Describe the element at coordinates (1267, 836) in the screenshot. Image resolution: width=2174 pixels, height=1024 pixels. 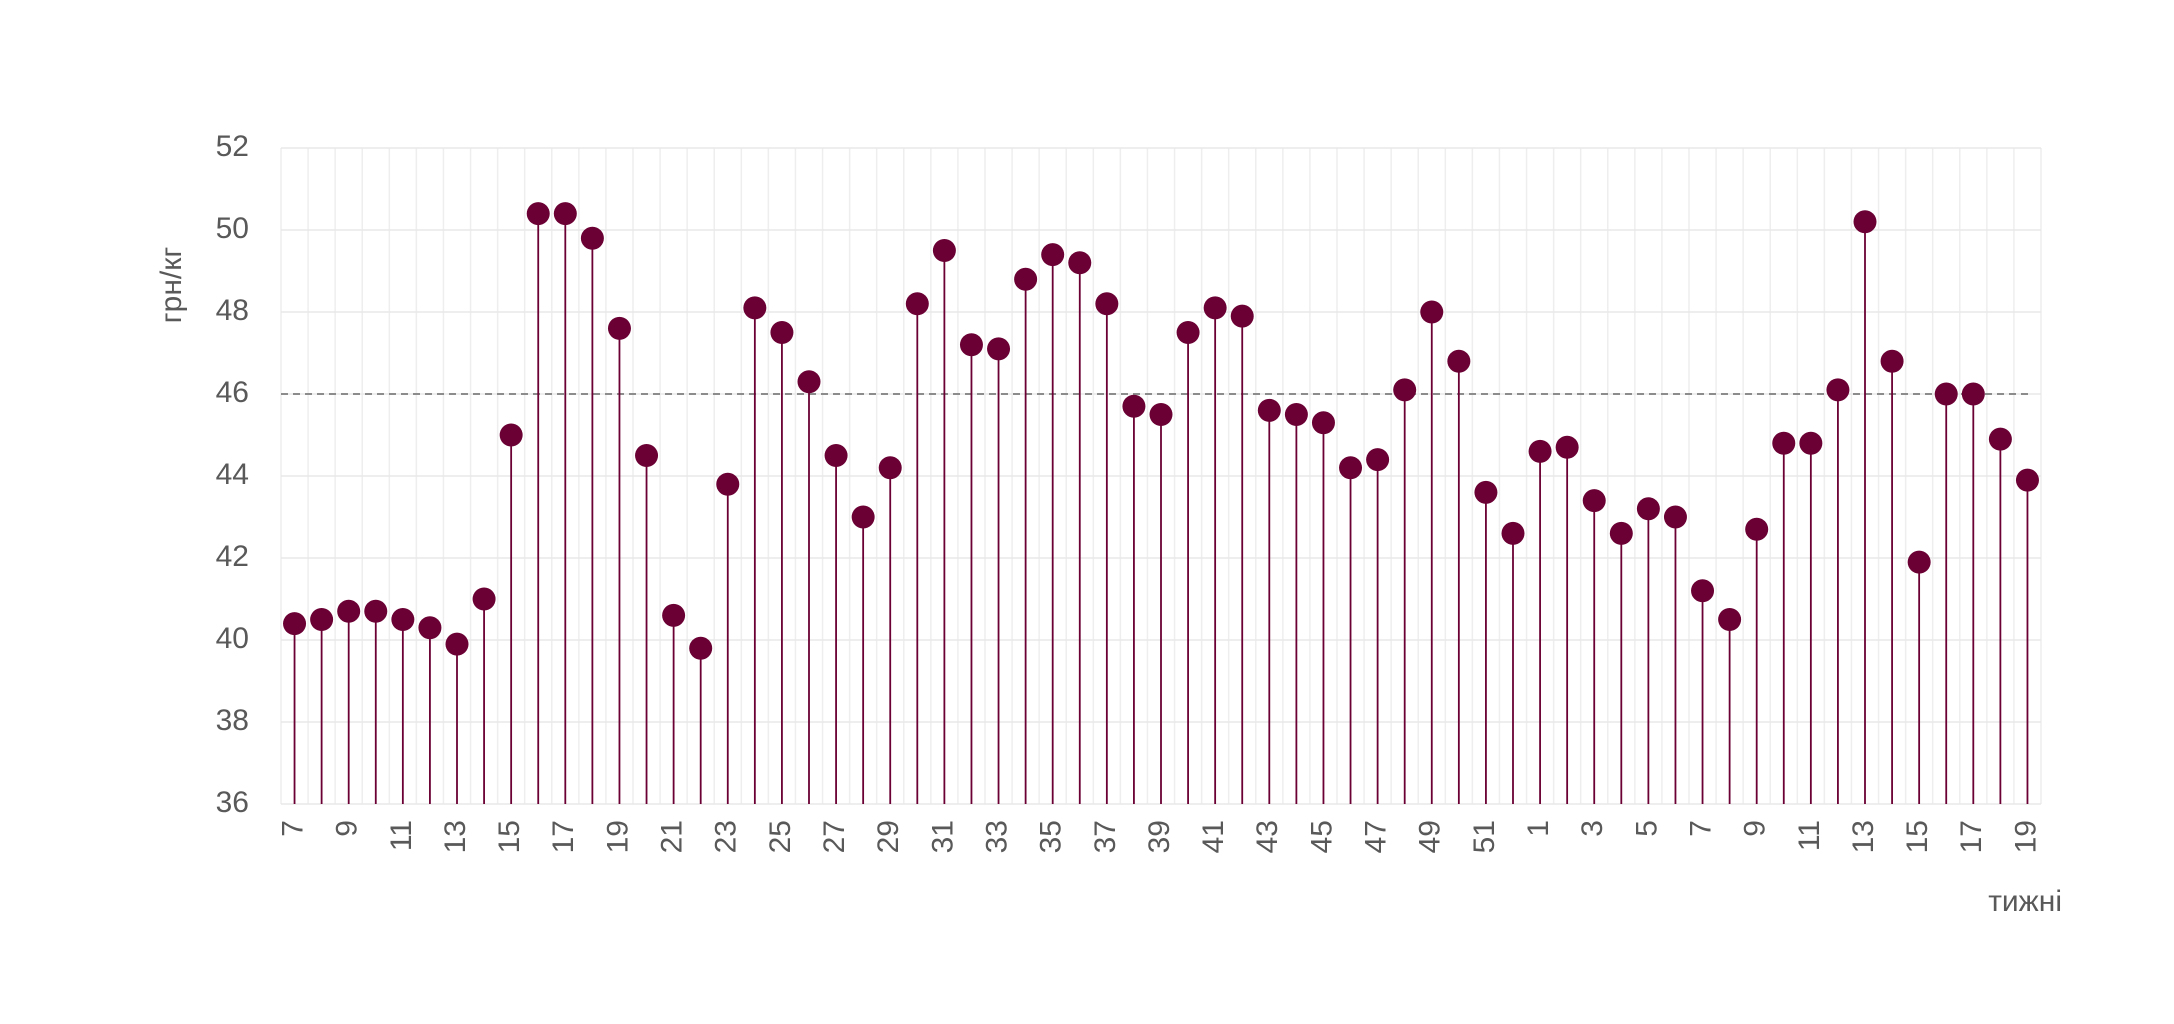
I see `x-tick-label: 43` at that location.